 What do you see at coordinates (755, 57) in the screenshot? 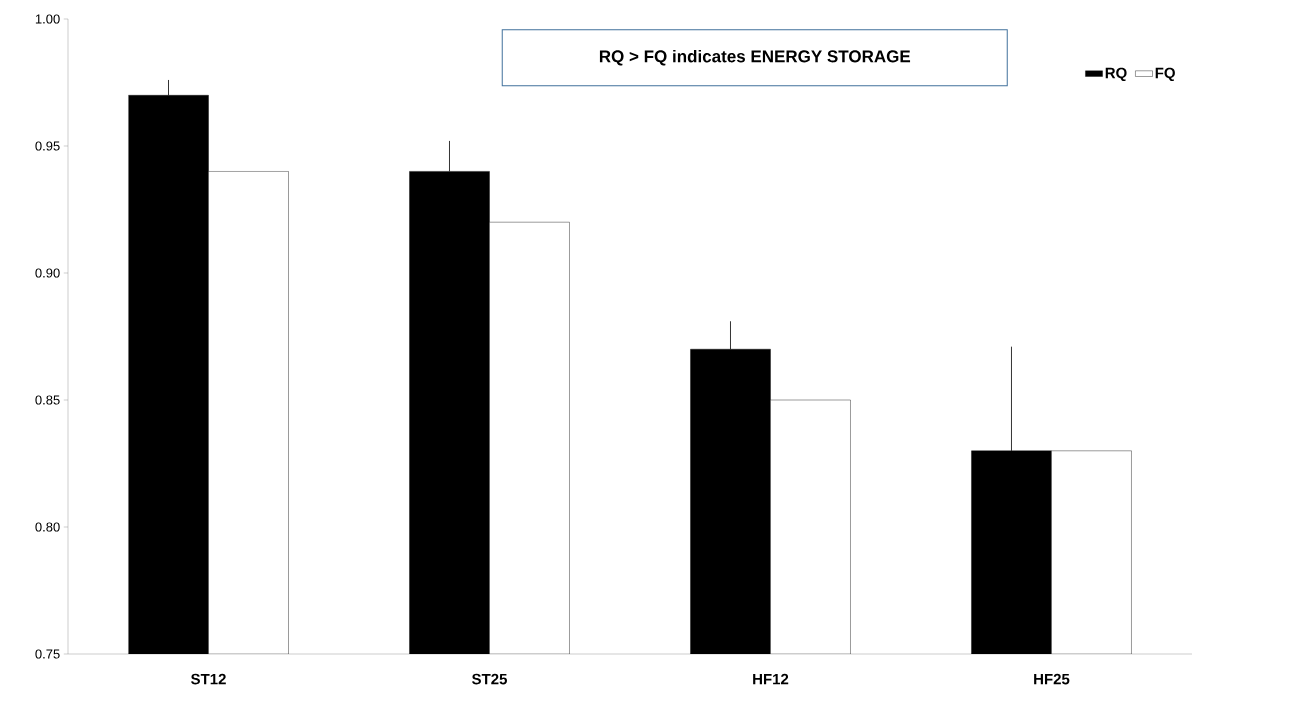
I see `text: RQ > FQ indicates ENERGY STORAGE` at bounding box center [755, 57].